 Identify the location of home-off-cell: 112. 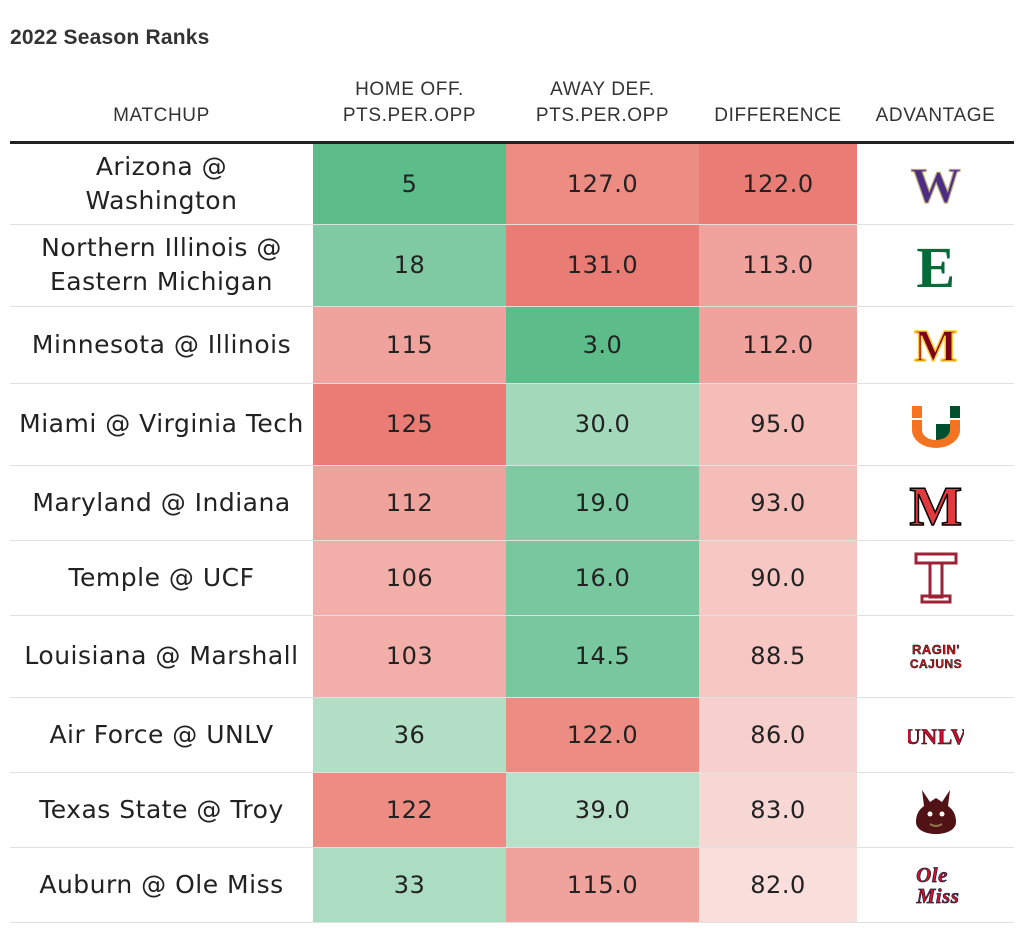
(409, 502).